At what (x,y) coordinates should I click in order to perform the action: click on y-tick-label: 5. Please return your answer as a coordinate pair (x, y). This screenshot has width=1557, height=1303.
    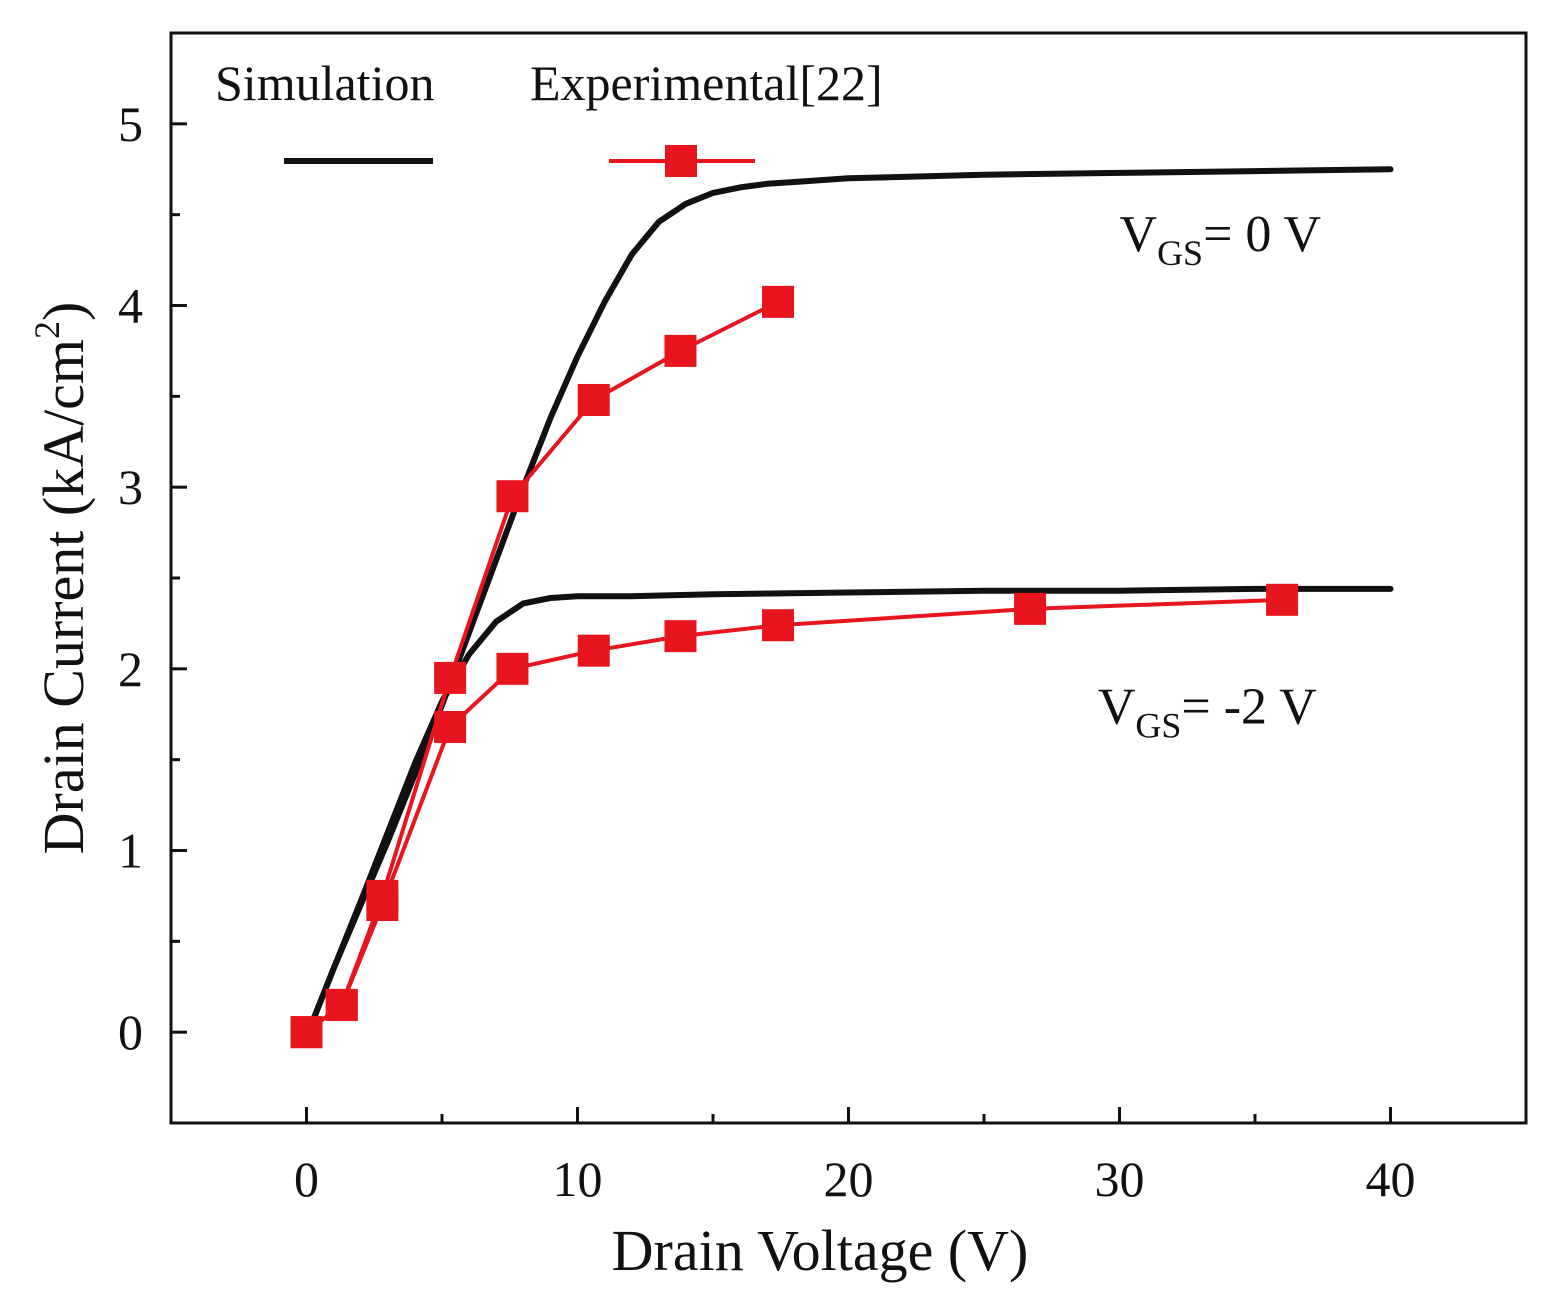
    Looking at the image, I should click on (130, 124).